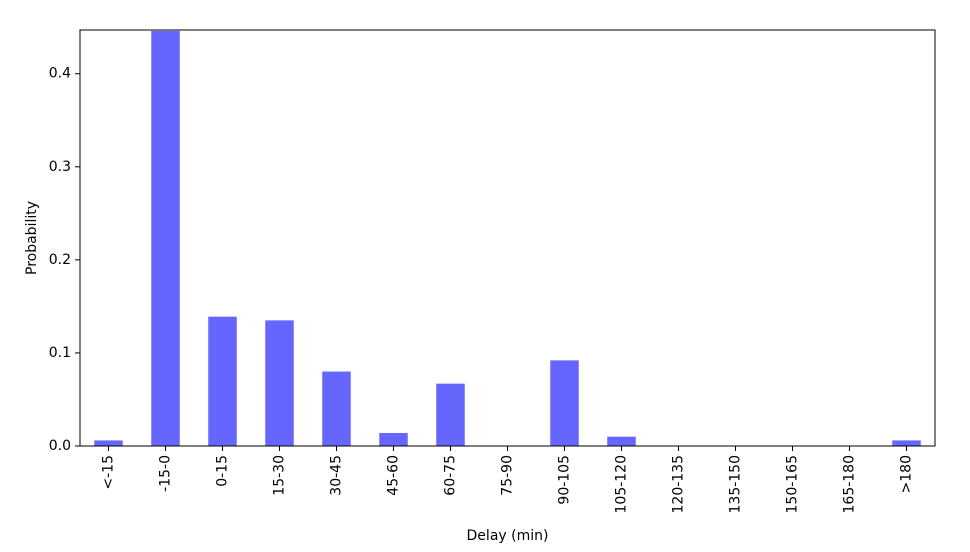  What do you see at coordinates (60, 74) in the screenshot?
I see `y-tick-label: 0.4` at bounding box center [60, 74].